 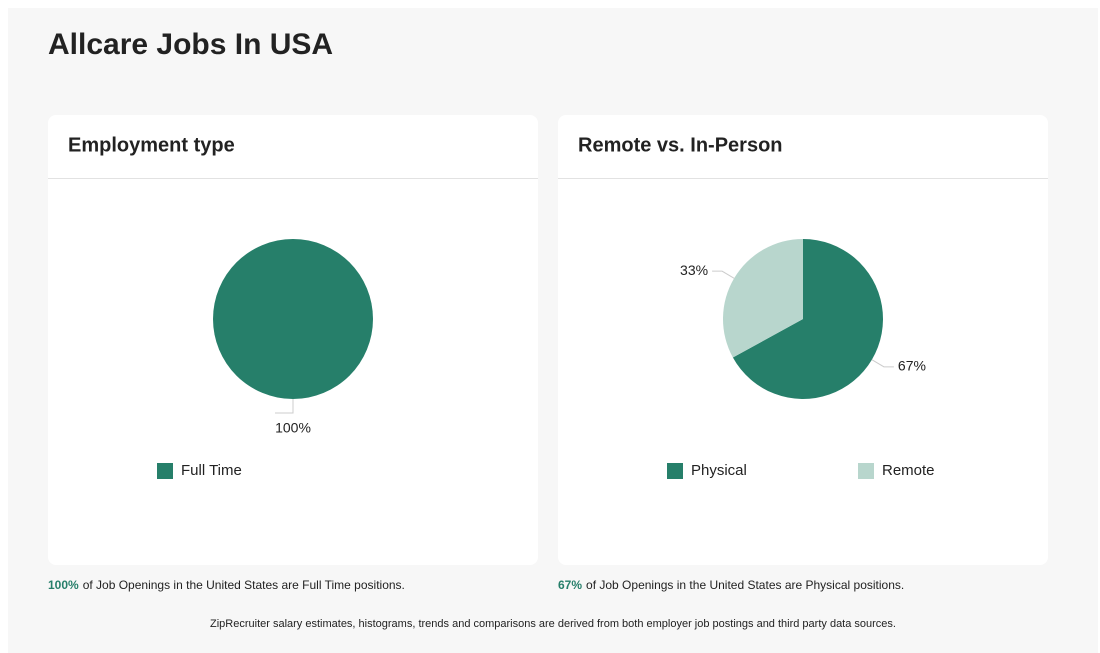 I want to click on legend-label: Remote, so click(x=908, y=470).